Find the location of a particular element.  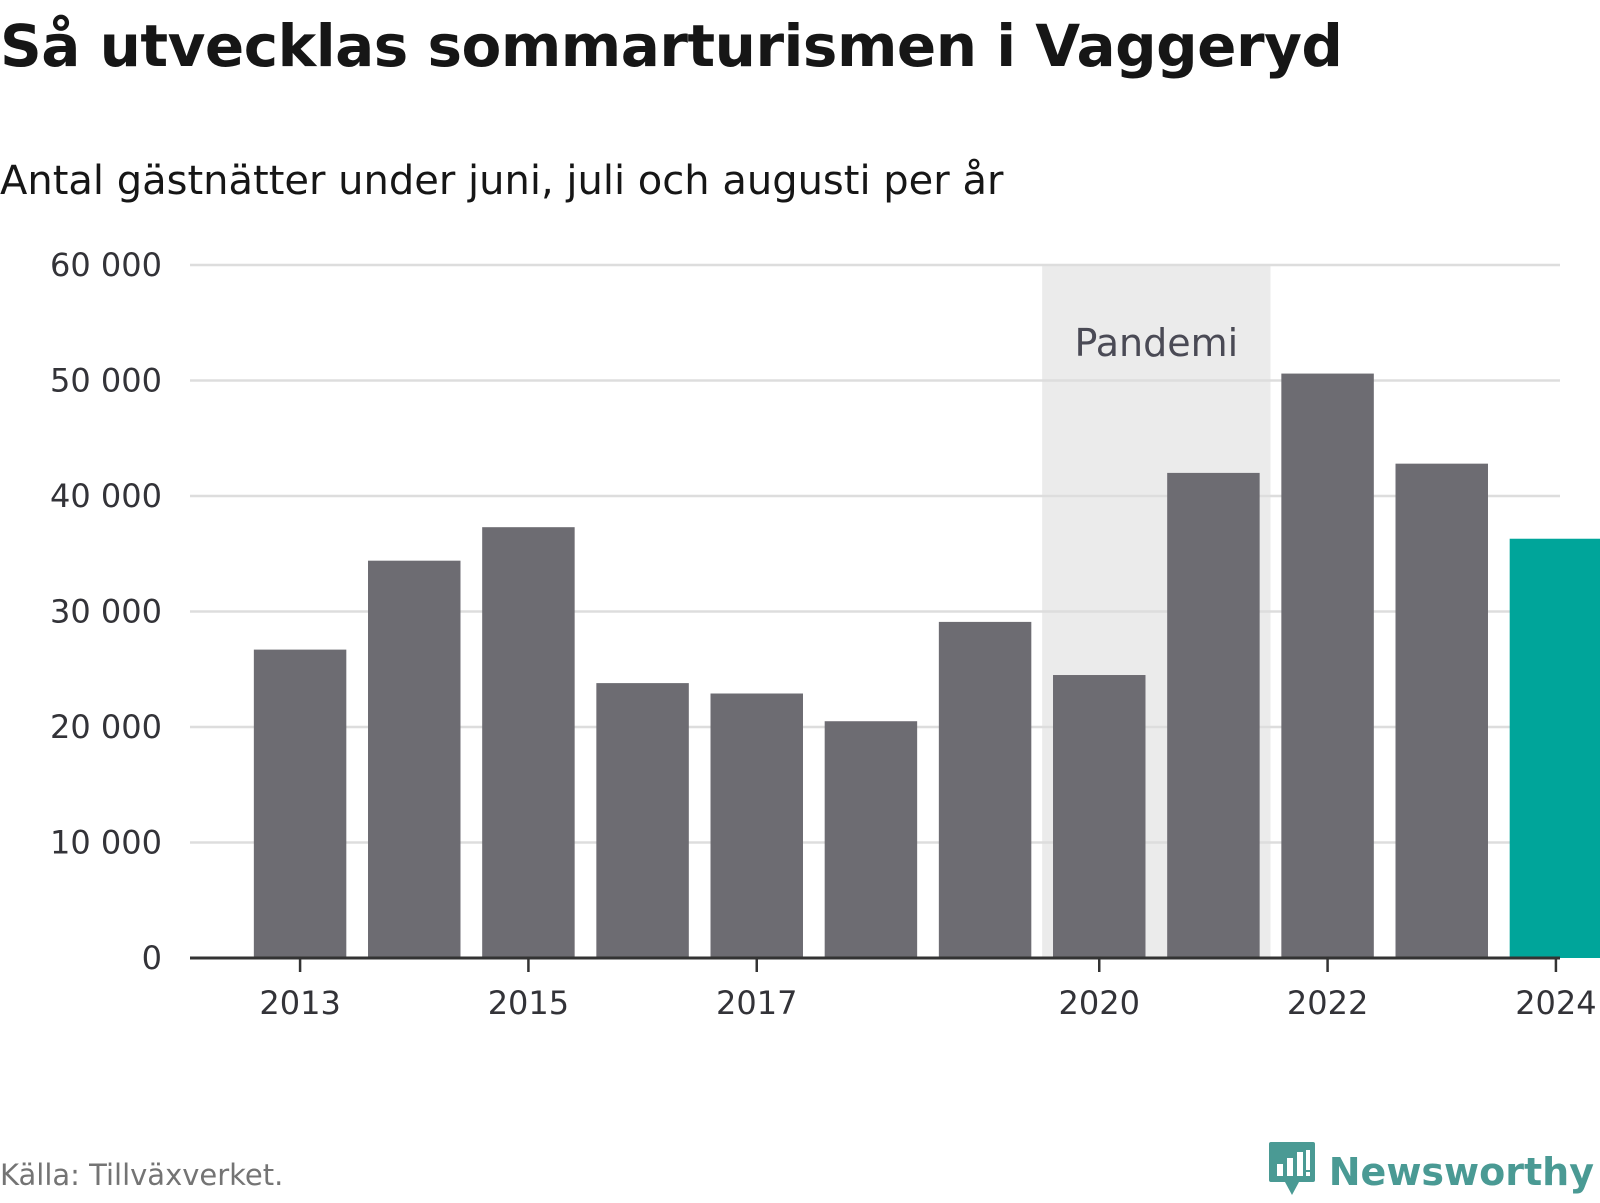

bar-2018 is located at coordinates (871, 839).